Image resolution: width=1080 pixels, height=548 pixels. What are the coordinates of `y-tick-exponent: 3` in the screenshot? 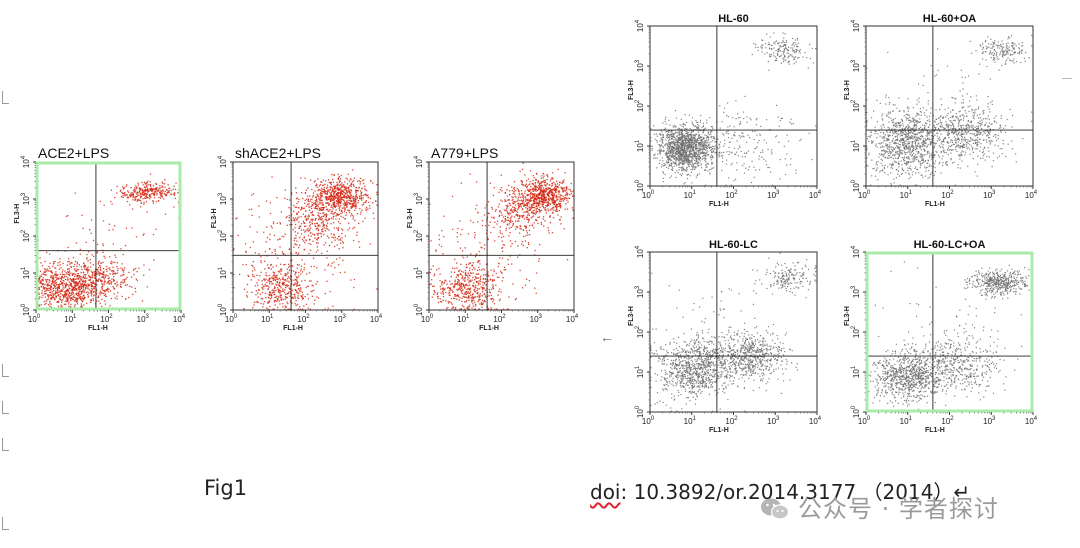 It's located at (221, 194).